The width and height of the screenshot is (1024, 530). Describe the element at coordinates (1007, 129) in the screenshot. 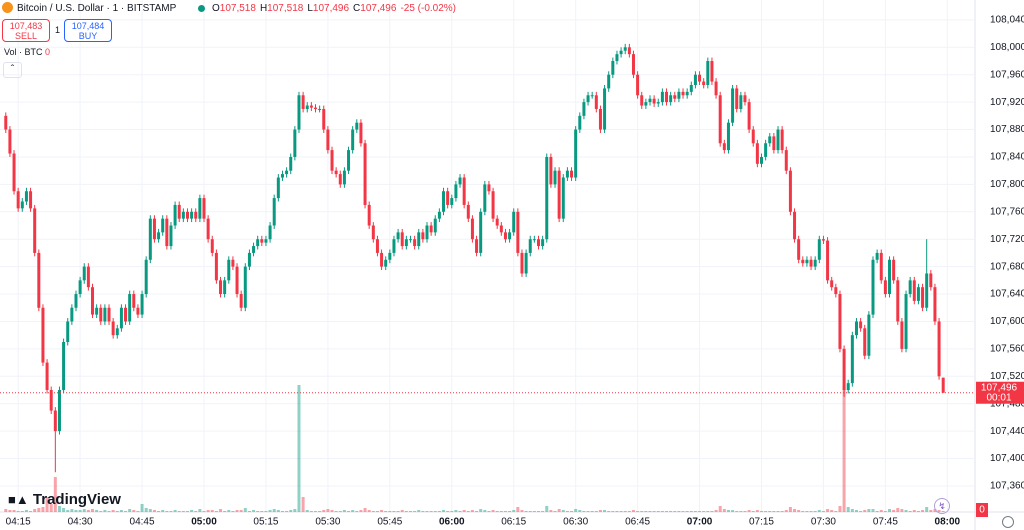

I see `y-tick-label: 107,880` at that location.